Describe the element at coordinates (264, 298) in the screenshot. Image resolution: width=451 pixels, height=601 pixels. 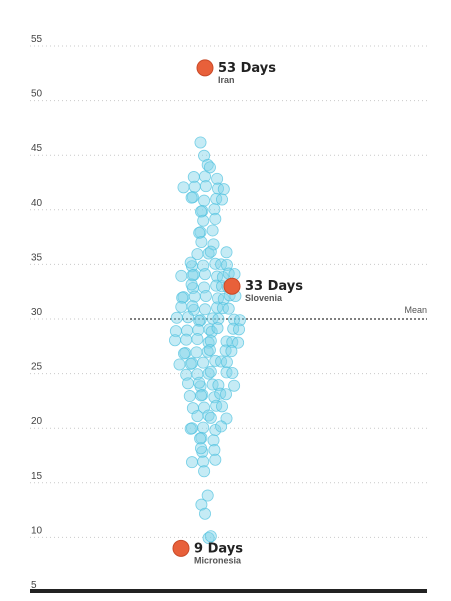
I see `highlight-country: Slovenia` at that location.